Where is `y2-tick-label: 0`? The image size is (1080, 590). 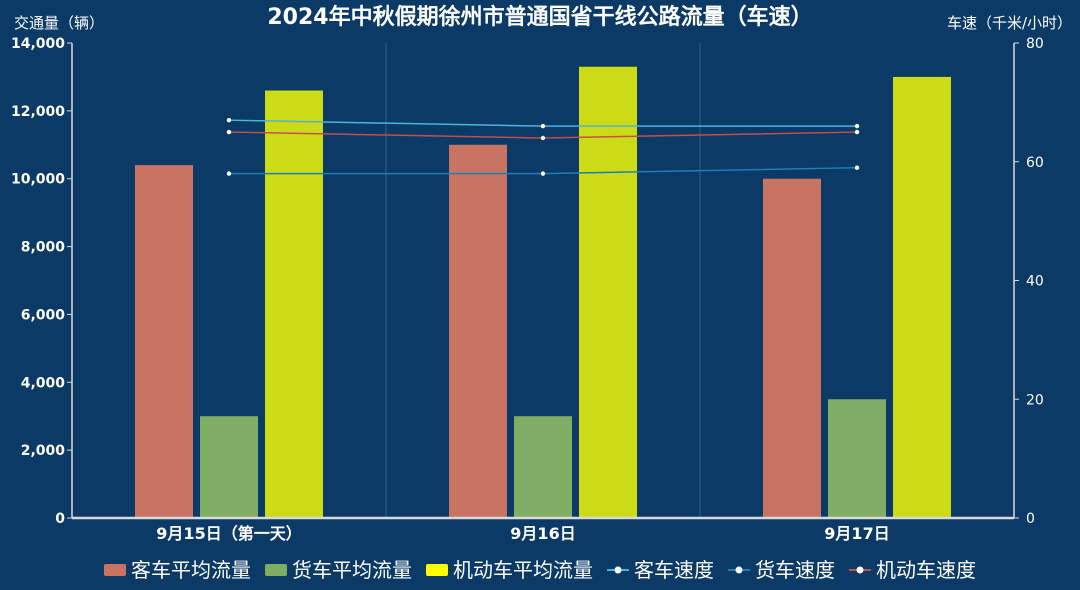
y2-tick-label: 0 is located at coordinates (1030, 519).